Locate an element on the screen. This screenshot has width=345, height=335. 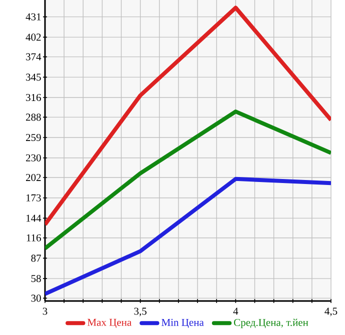
y-tick-label: 116 is located at coordinates (33, 238).